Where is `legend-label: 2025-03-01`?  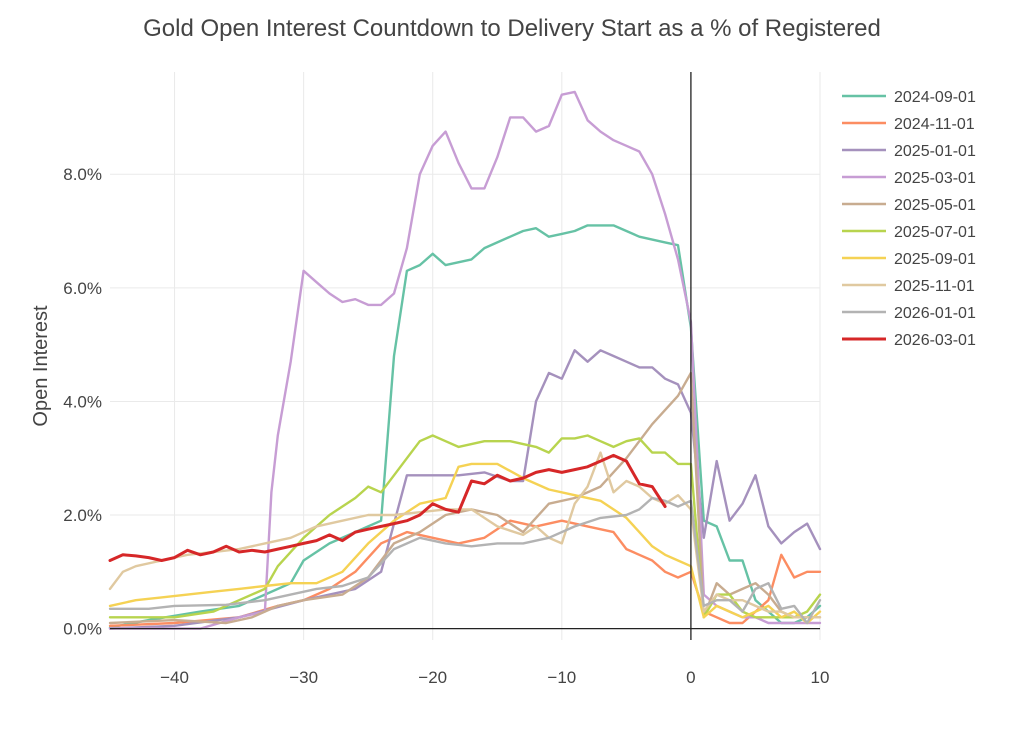
legend-label: 2025-03-01 is located at coordinates (935, 178).